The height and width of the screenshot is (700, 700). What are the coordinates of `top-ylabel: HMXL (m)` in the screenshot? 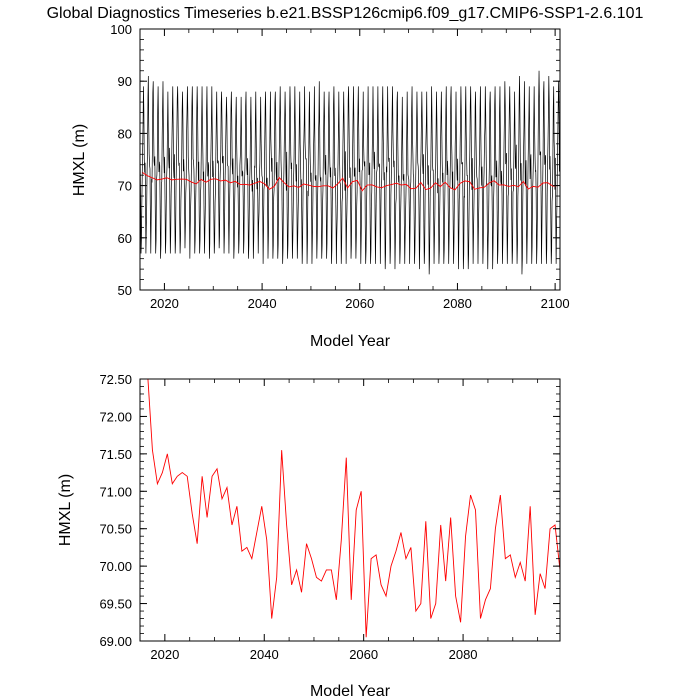 It's located at (79, 160).